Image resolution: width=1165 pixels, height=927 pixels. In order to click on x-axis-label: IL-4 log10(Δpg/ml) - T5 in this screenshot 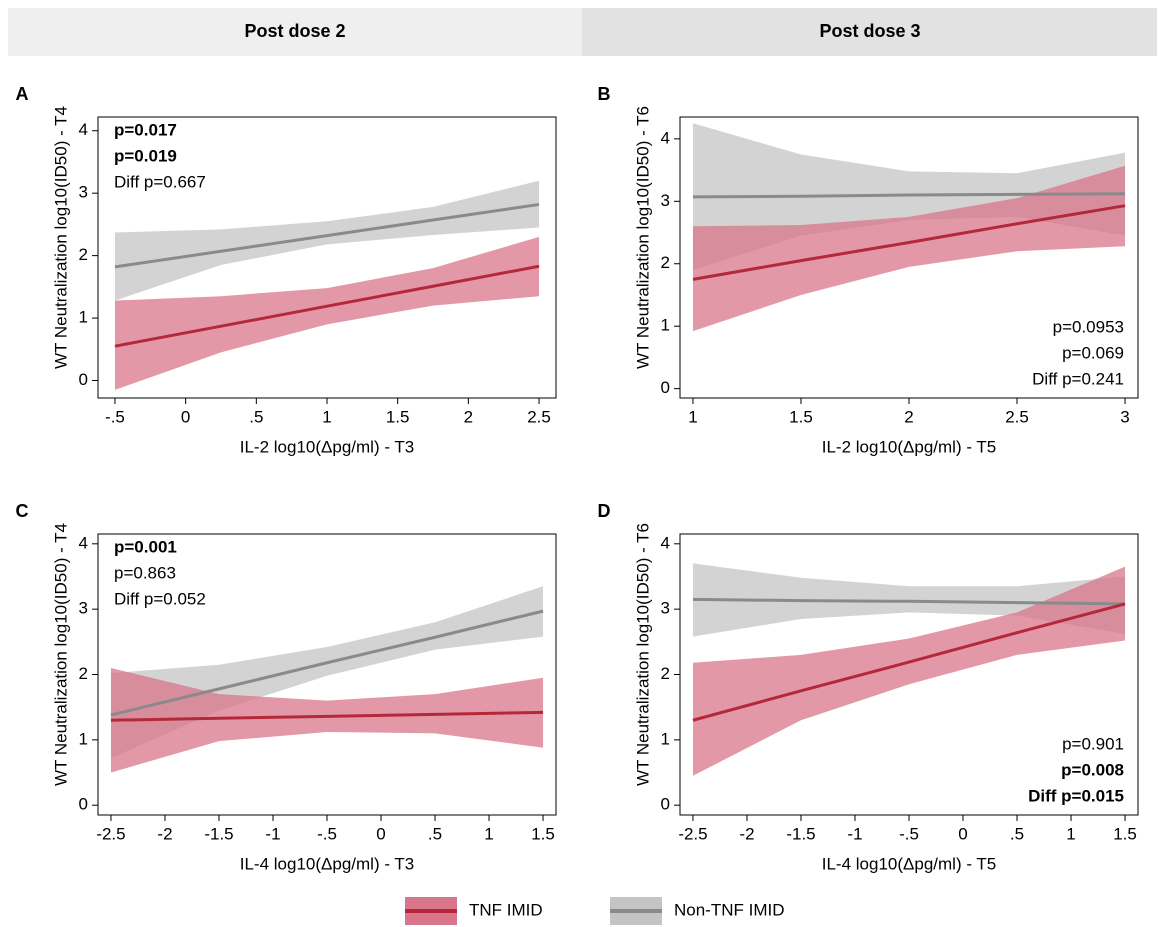, I will do `click(909, 863)`.